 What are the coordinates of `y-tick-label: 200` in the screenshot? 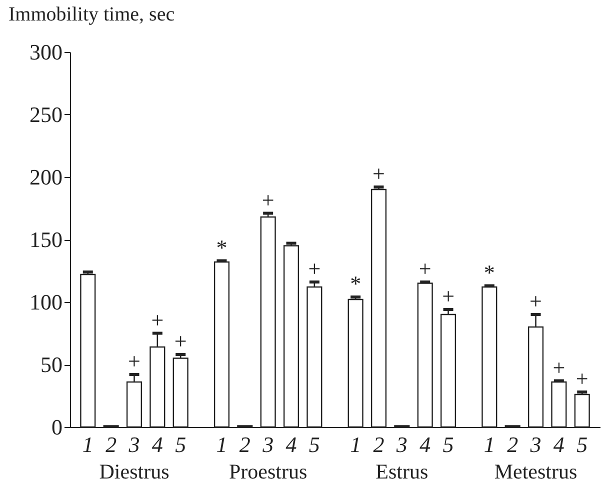 It's located at (46, 177).